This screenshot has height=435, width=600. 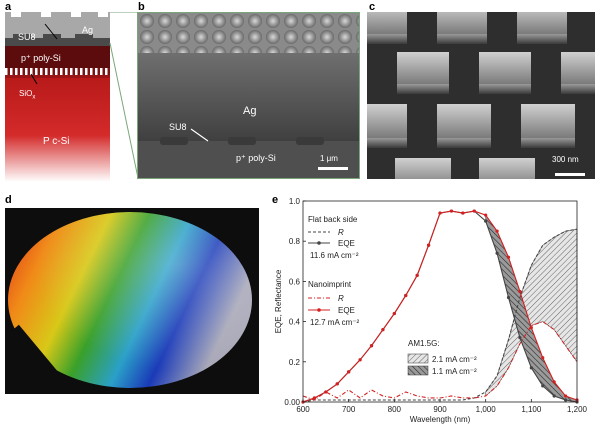 What do you see at coordinates (333, 219) in the screenshot?
I see `legend-flat-title: Flat back side` at bounding box center [333, 219].